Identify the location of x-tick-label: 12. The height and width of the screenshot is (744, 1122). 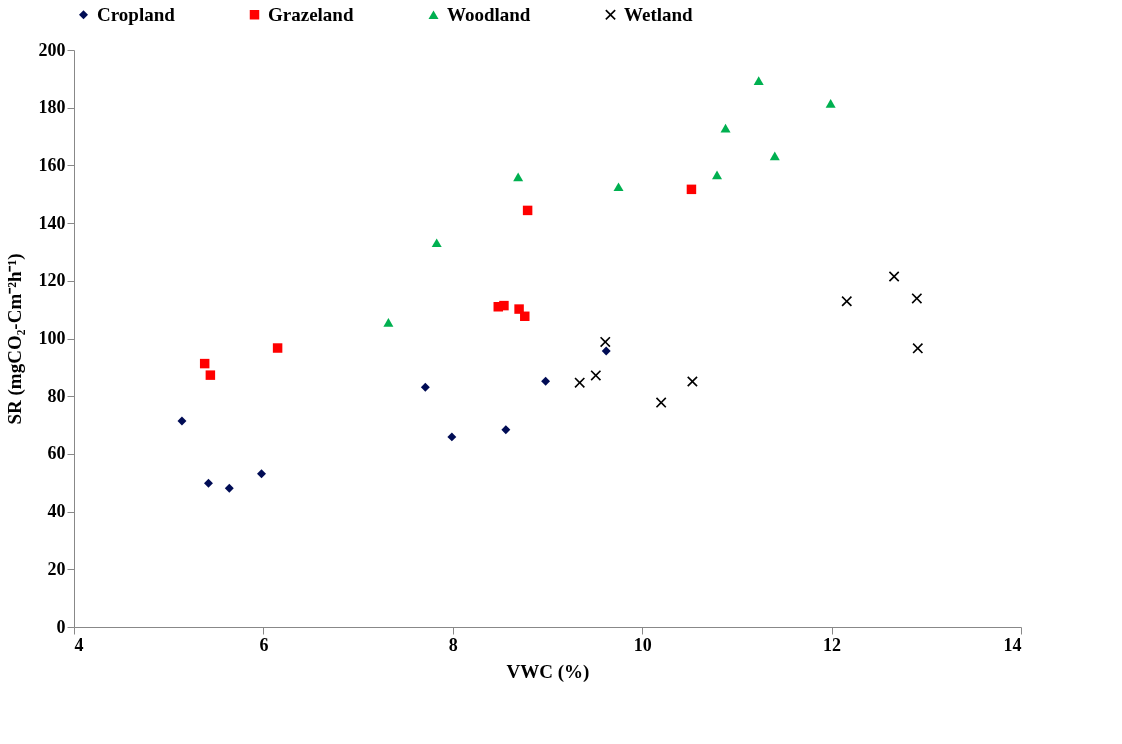
(832, 644).